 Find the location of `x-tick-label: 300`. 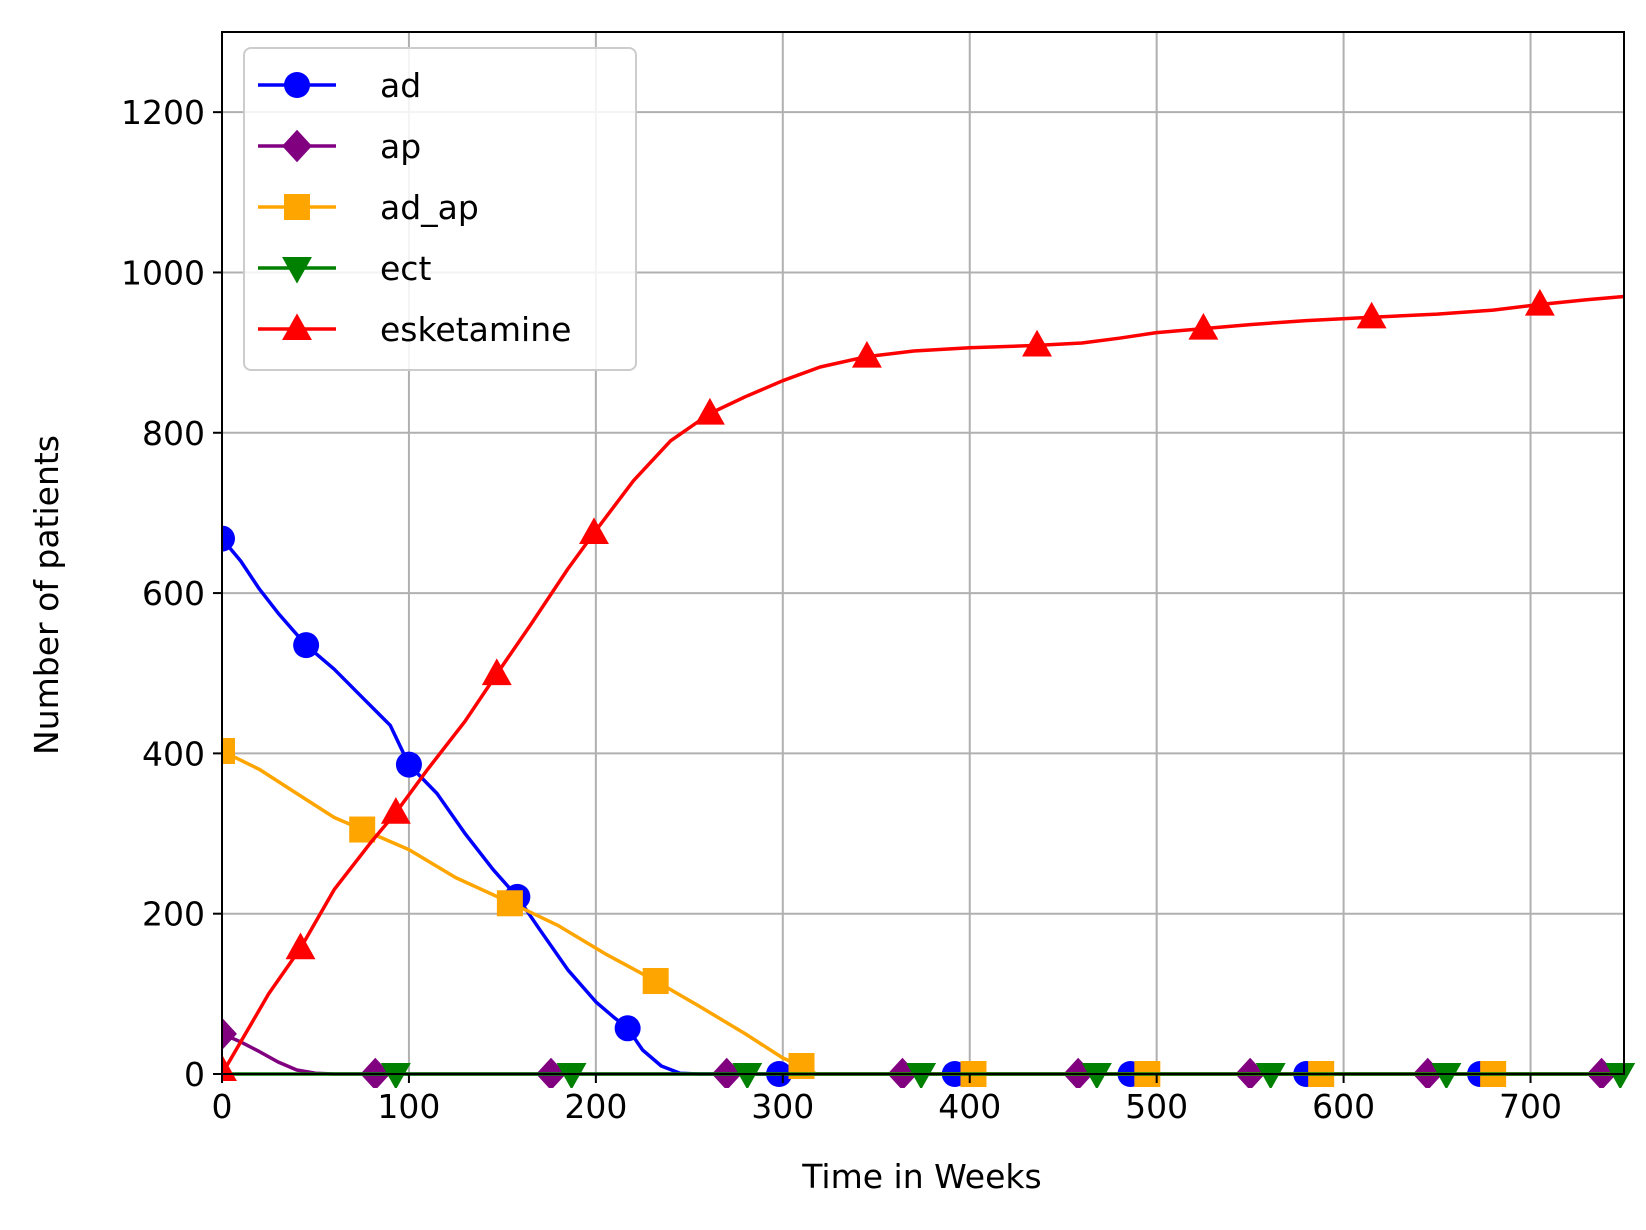

x-tick-label: 300 is located at coordinates (782, 1106).